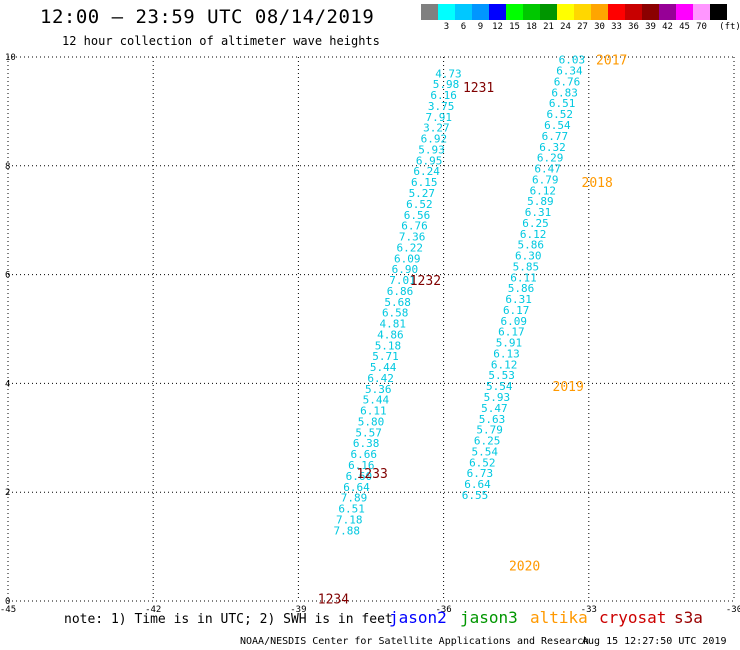 The image size is (740, 650). Describe the element at coordinates (526, 266) in the screenshot. I see `wave-height-value: 5.85` at that location.